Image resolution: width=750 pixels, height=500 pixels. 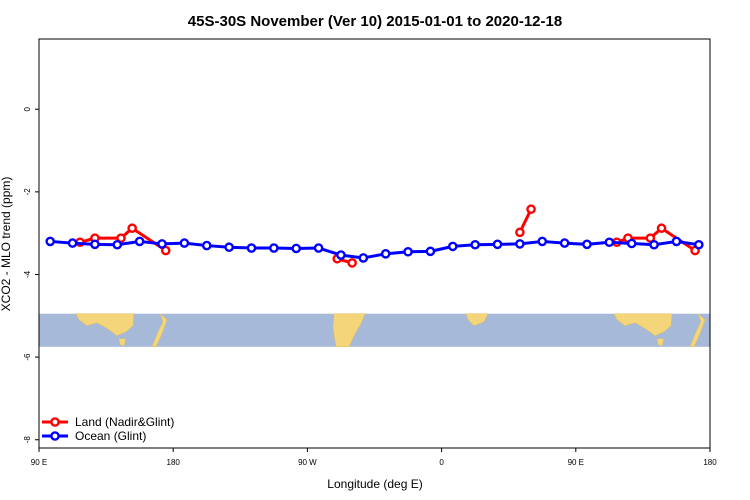 What do you see at coordinates (27, 192) in the screenshot?
I see `y-tick-label-1: -2` at bounding box center [27, 192].